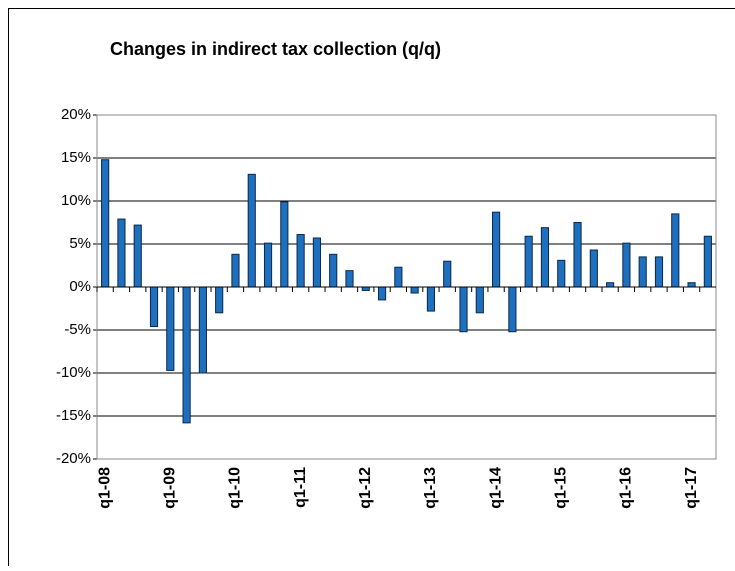 The height and width of the screenshot is (571, 735). I want to click on x-tick-label: q1-13, so click(430, 488).